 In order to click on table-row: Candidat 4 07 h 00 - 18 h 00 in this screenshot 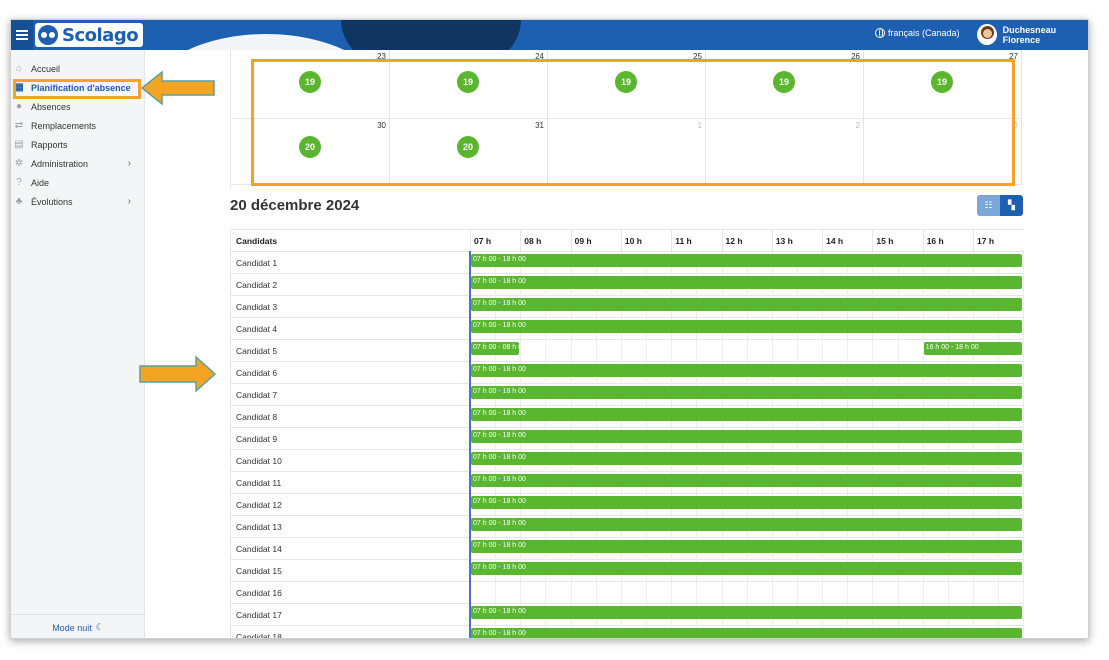, I will do `click(628, 329)`.